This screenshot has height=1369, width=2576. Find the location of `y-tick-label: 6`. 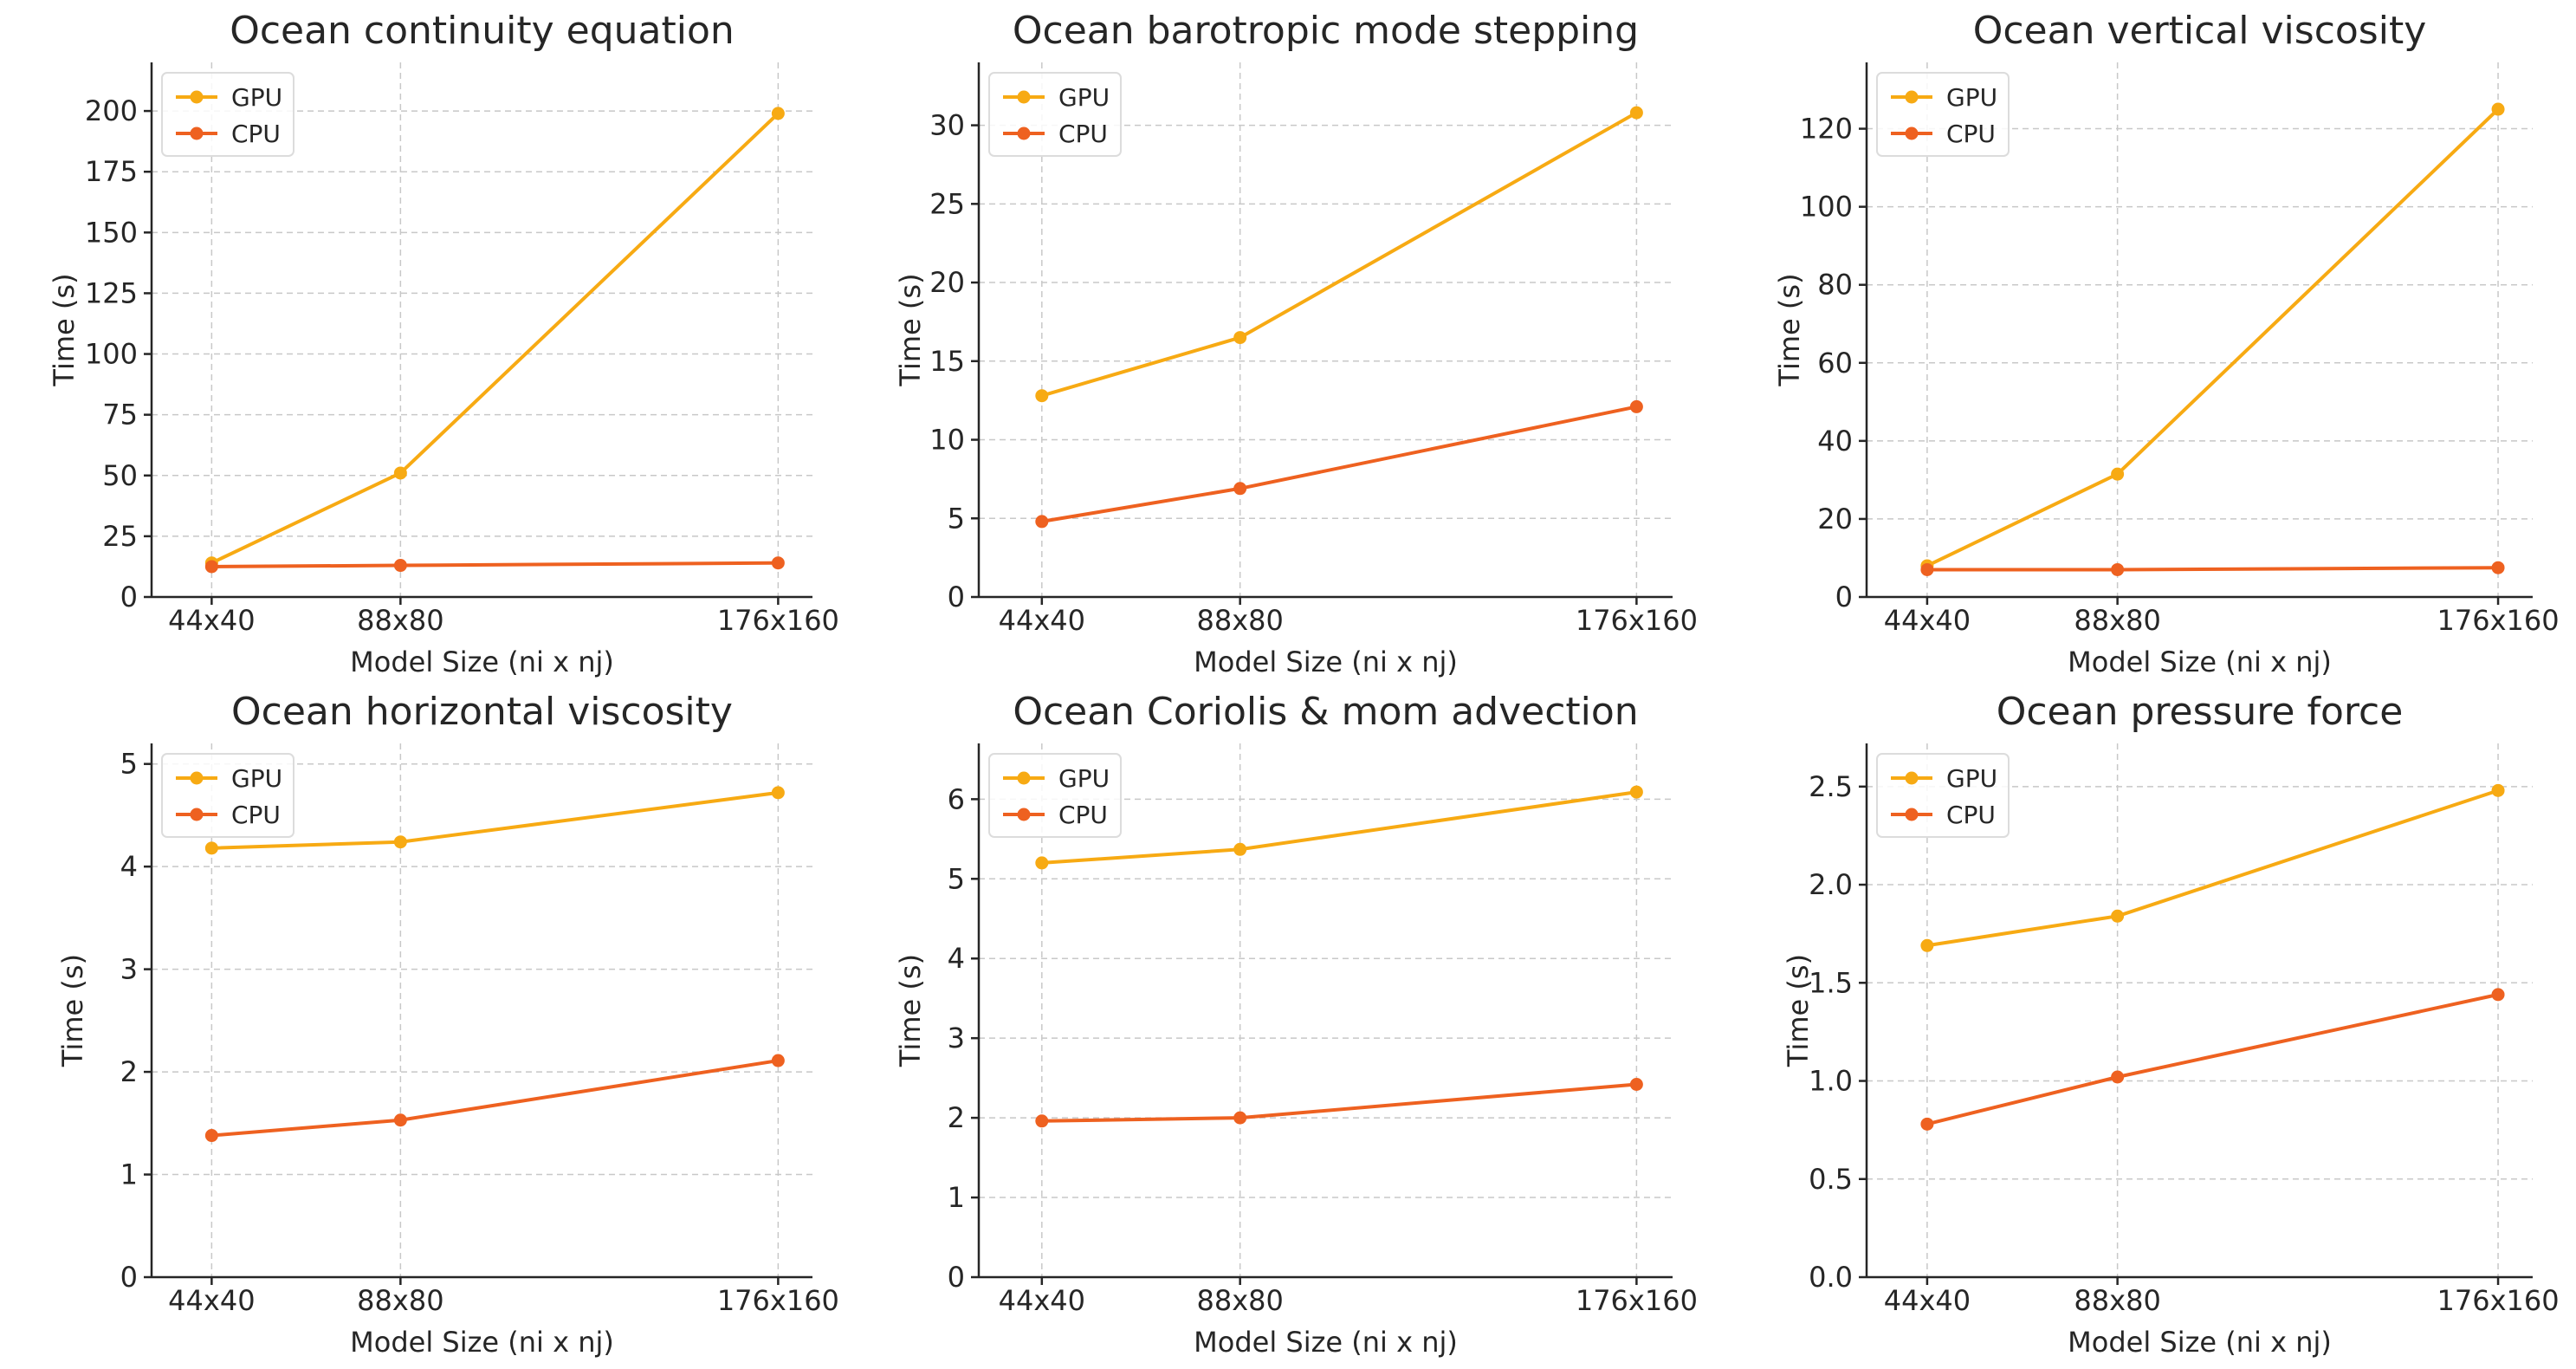

y-tick-label: 6 is located at coordinates (956, 798).